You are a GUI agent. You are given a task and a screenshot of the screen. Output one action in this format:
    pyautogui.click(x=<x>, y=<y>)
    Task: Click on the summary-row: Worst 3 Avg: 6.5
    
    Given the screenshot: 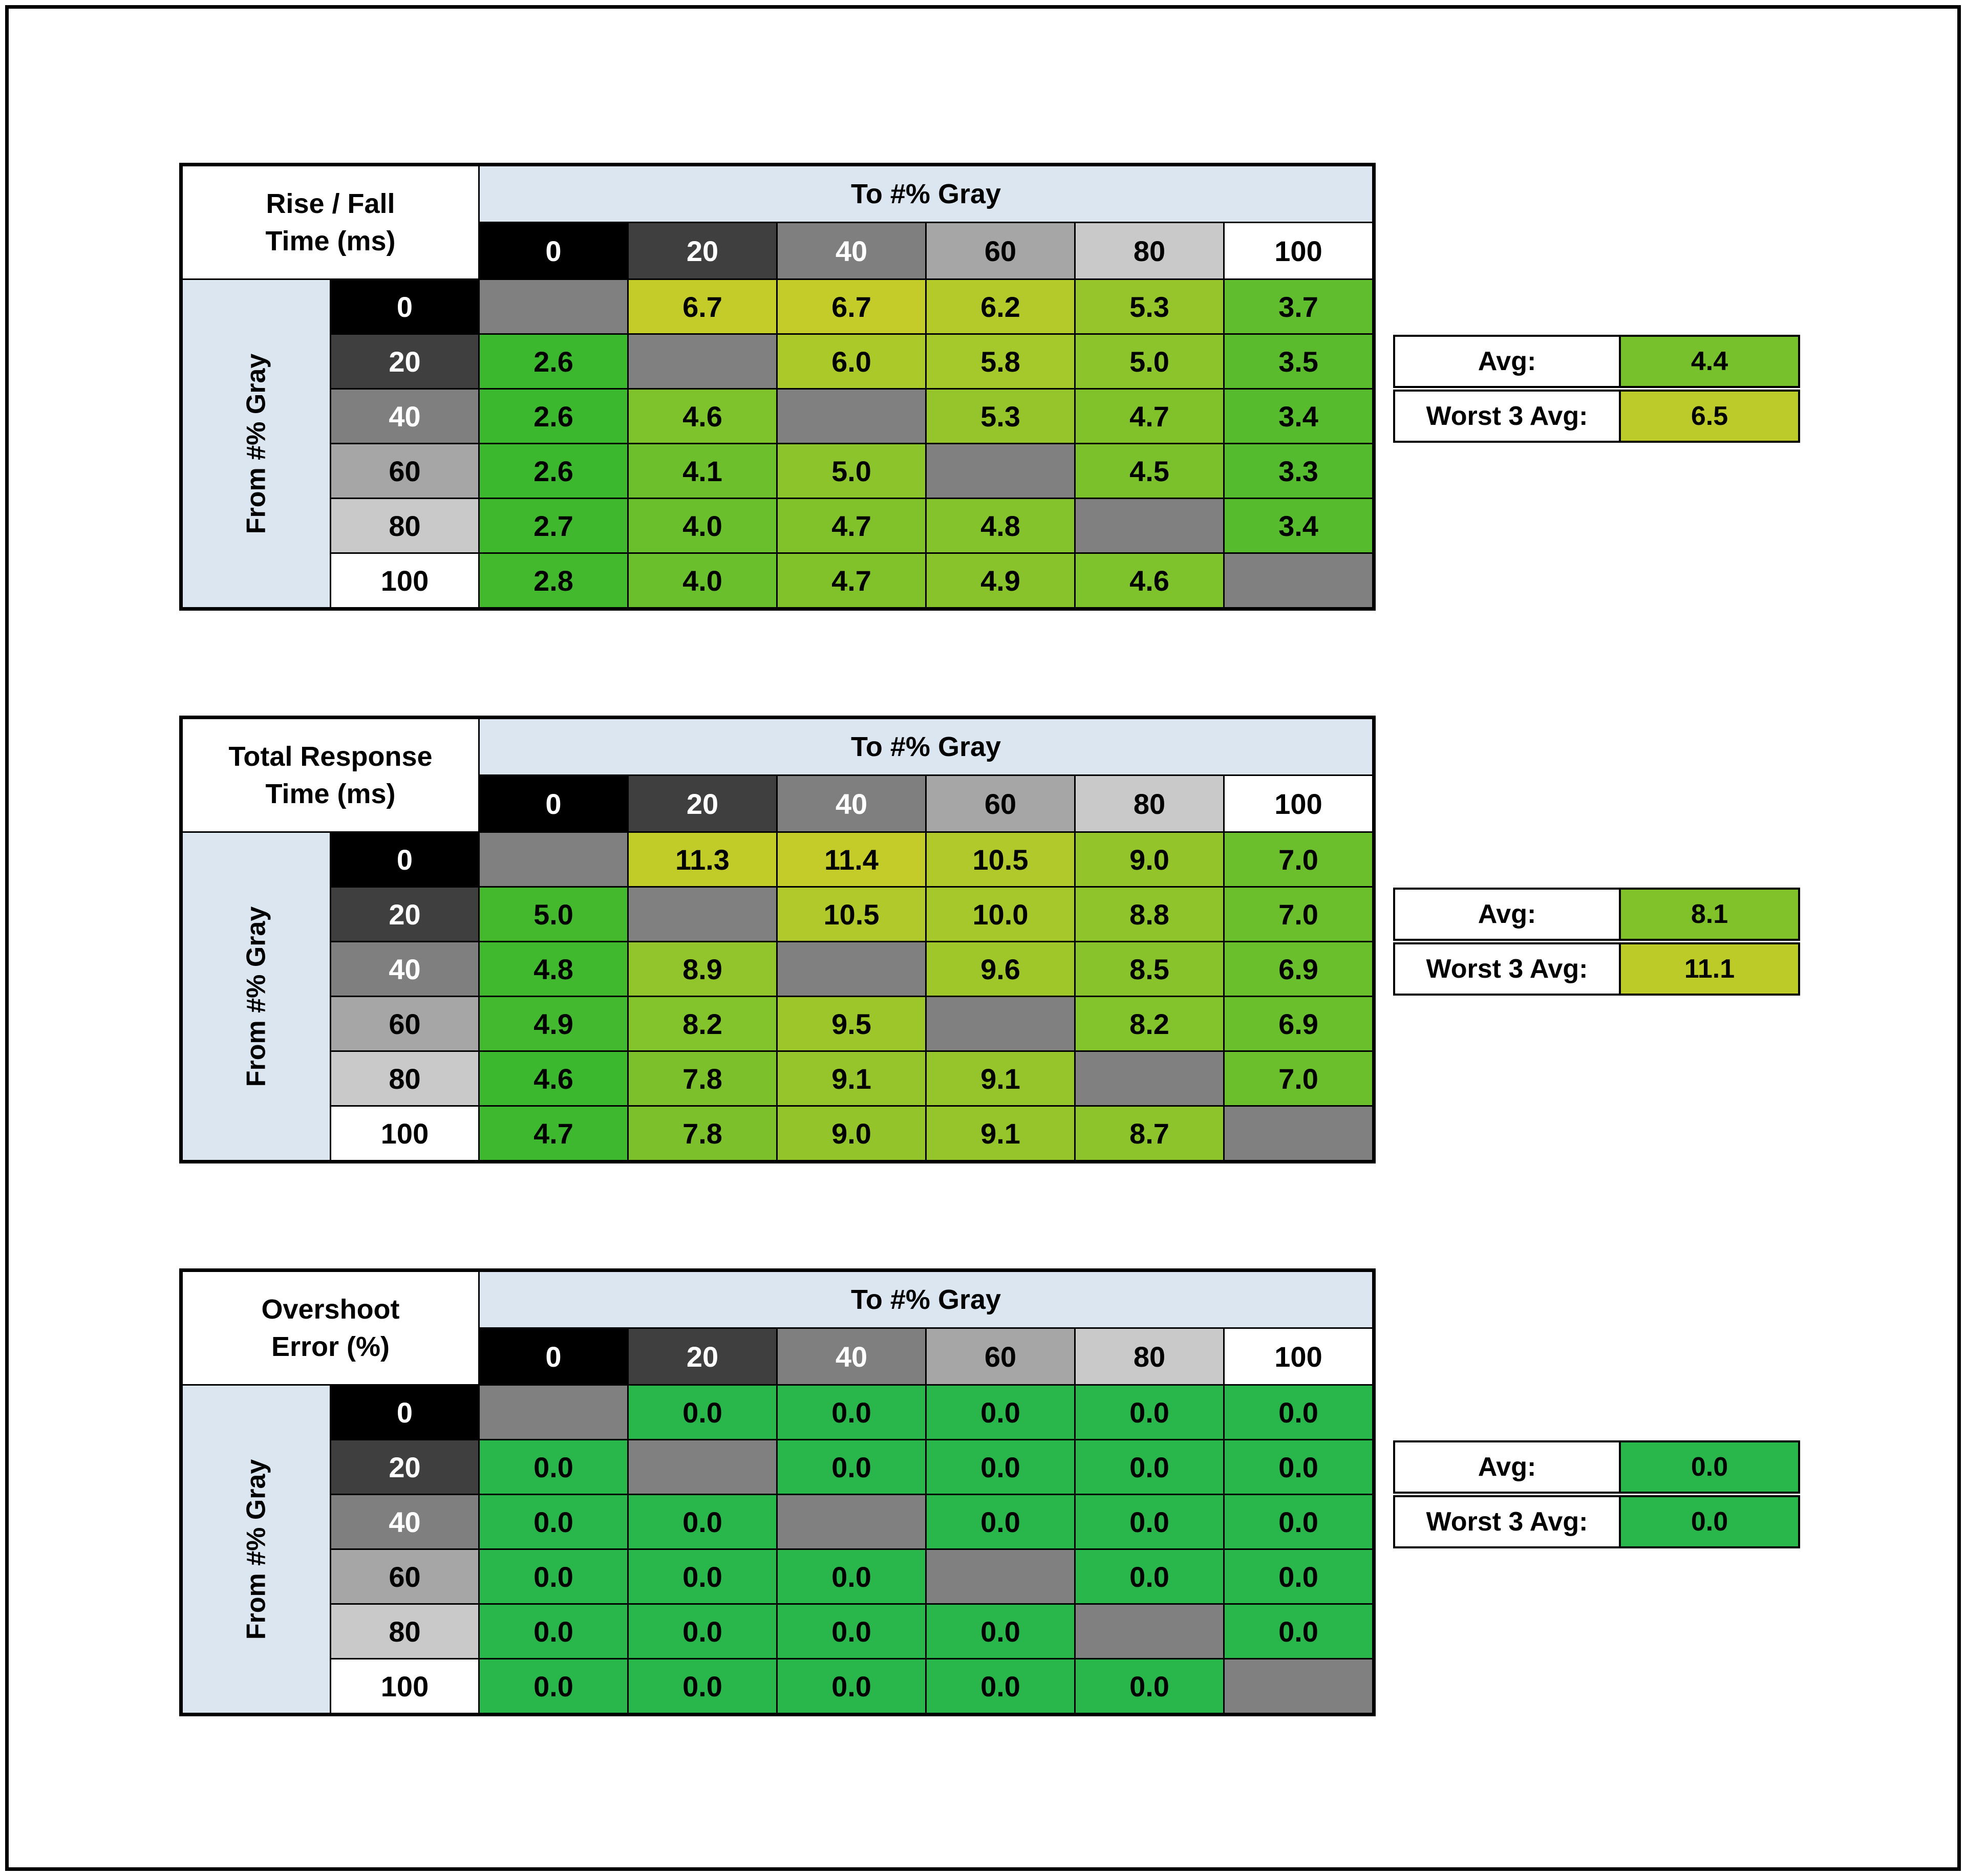 What is the action you would take?
    pyautogui.click(x=1597, y=417)
    